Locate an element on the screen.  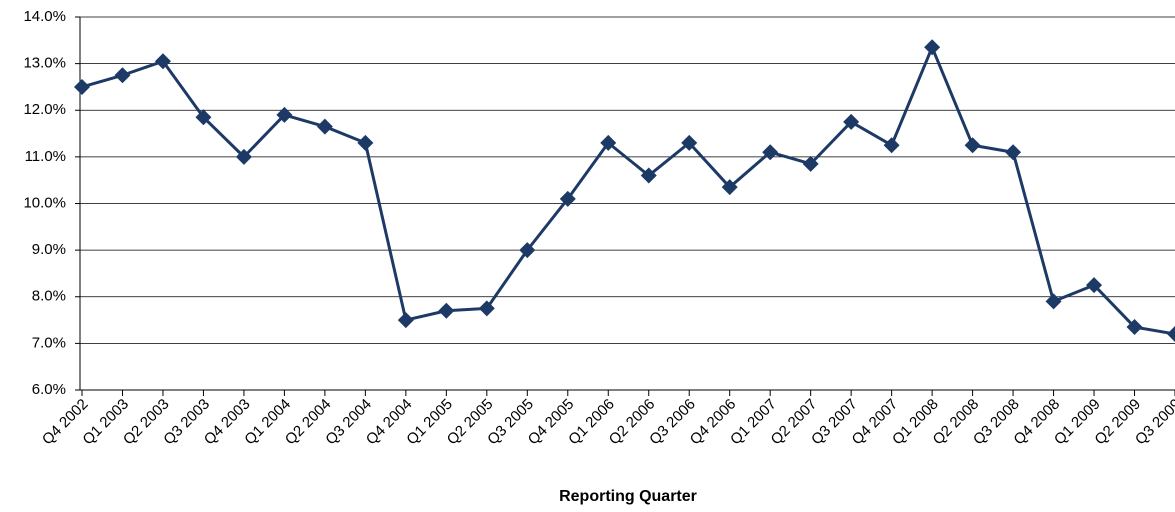
x-axis-title: Reporting Quarter is located at coordinates (628, 496).